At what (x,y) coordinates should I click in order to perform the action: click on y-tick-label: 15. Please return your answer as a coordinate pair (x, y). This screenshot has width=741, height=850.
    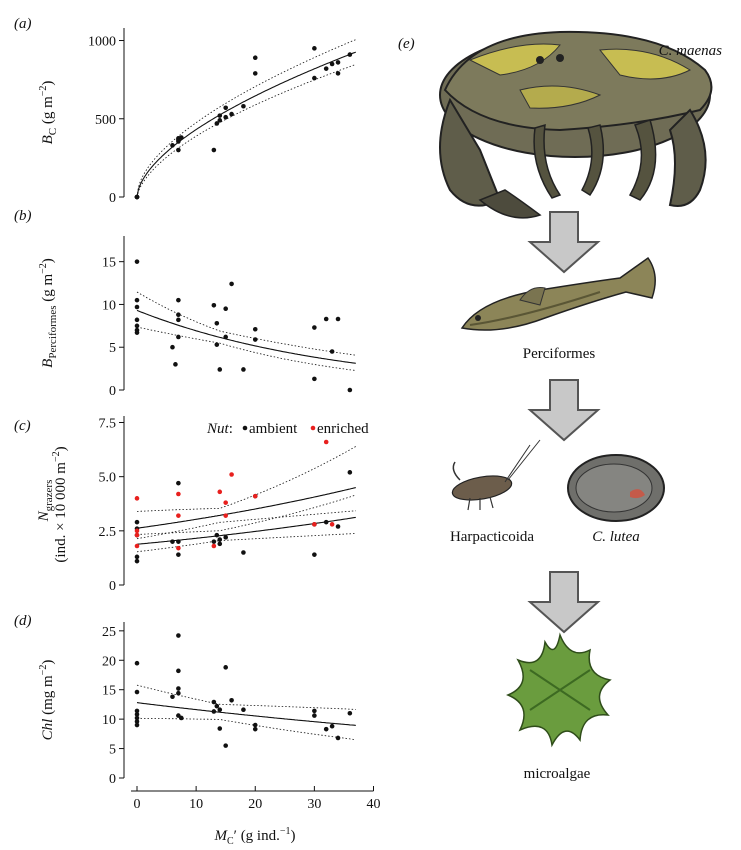
    Looking at the image, I should click on (109, 263).